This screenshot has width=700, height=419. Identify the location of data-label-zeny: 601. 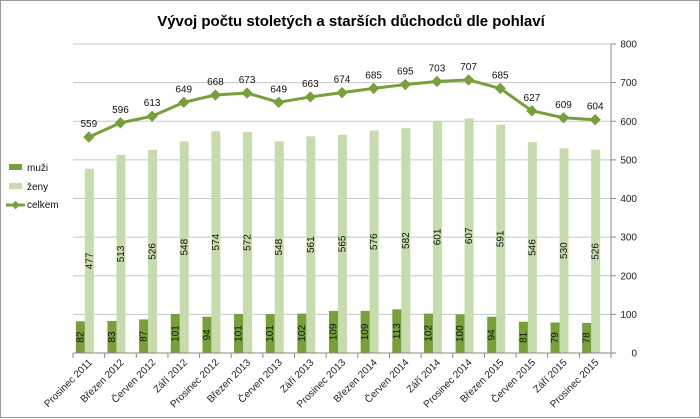
(437, 236).